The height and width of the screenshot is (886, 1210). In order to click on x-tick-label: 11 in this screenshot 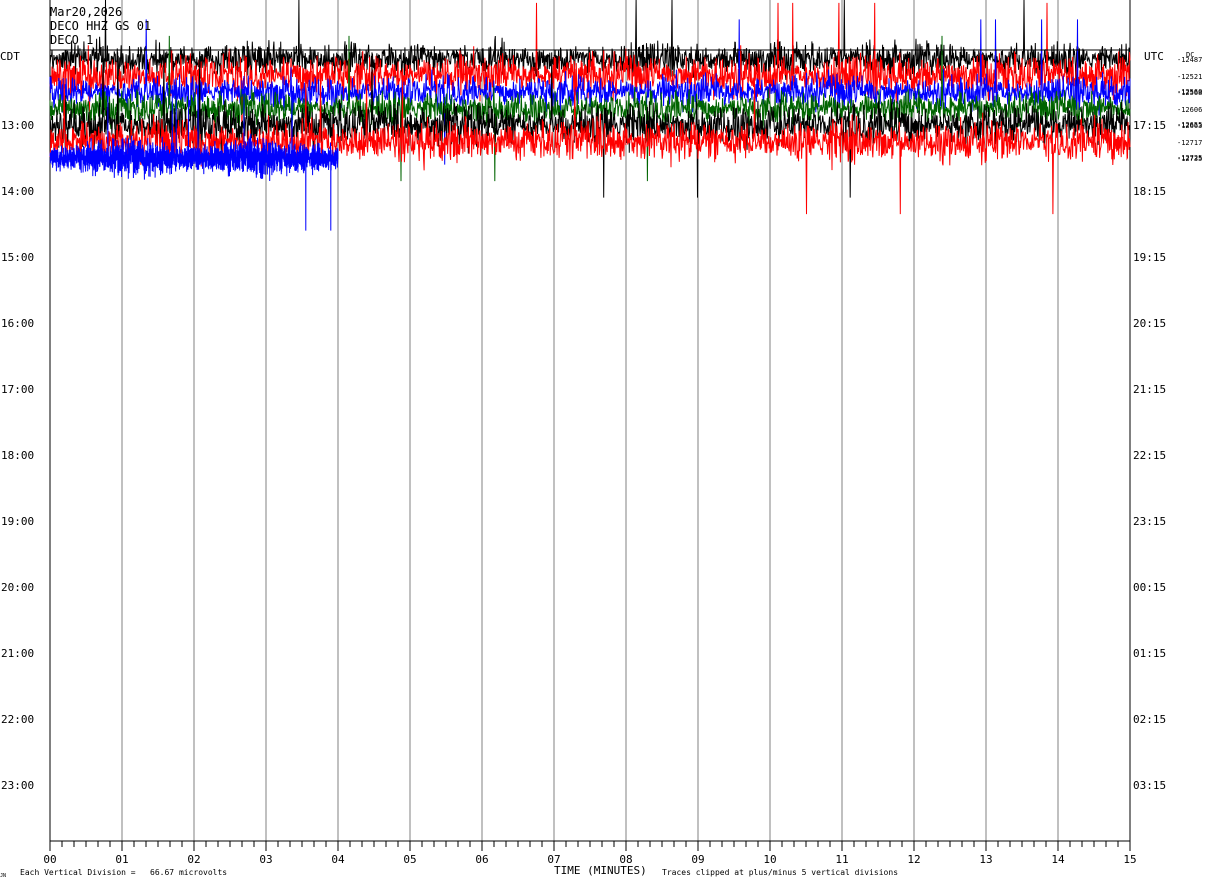, I will do `click(841, 859)`.